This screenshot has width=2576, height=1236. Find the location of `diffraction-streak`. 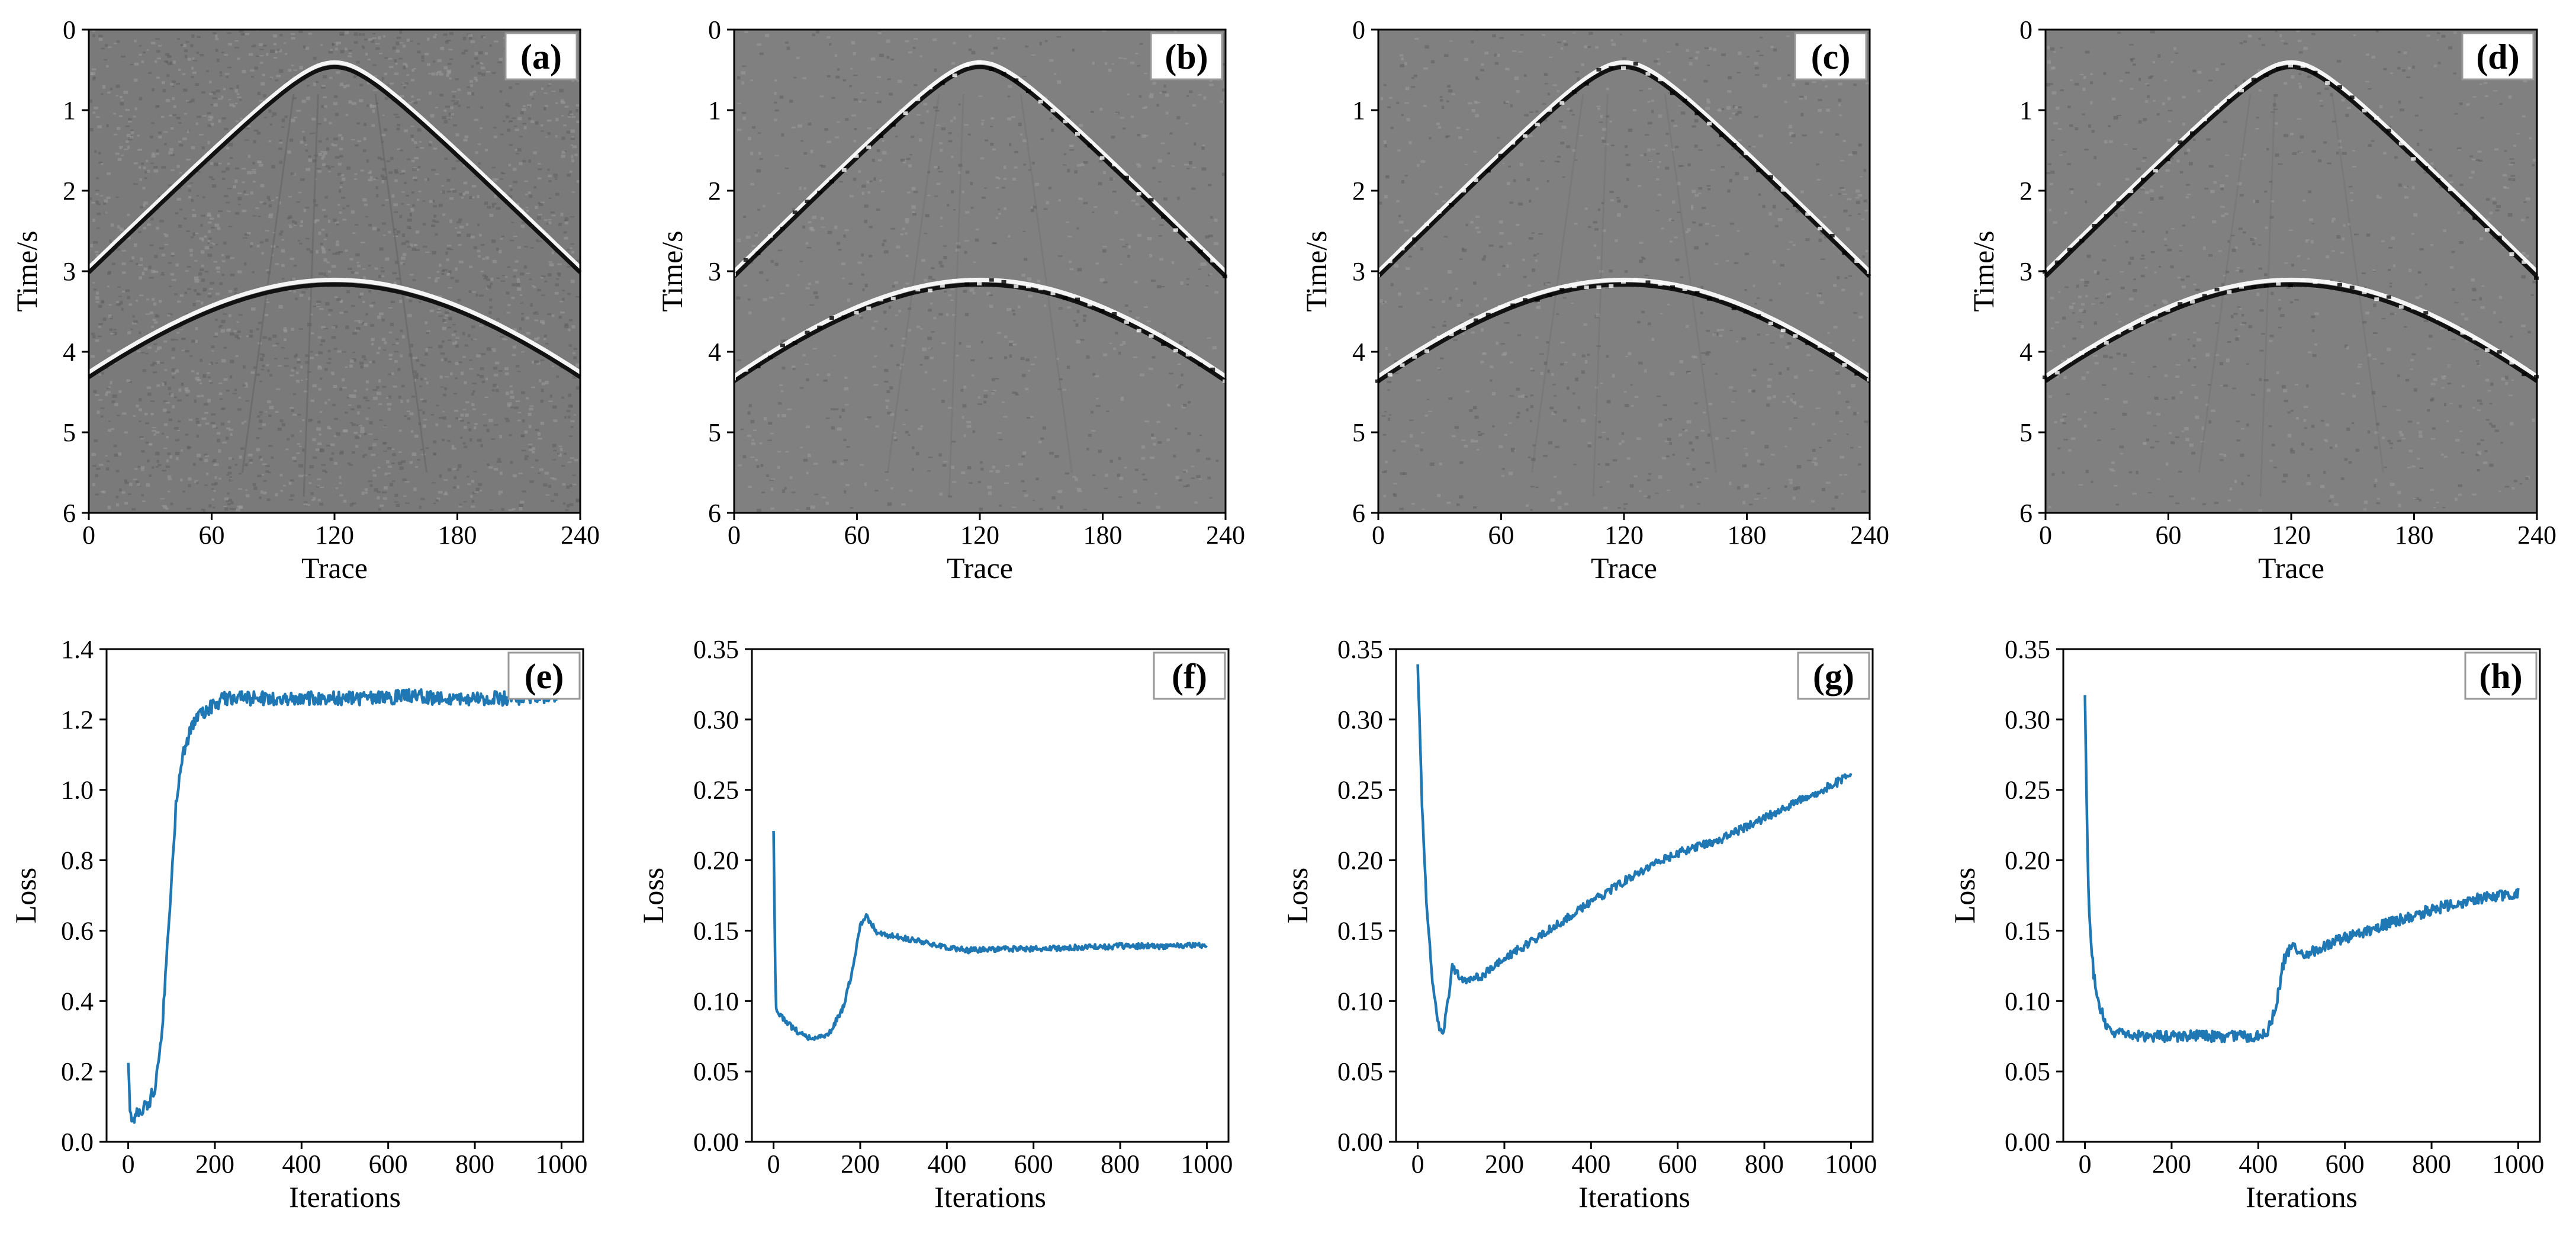

diffraction-streak is located at coordinates (311, 295).